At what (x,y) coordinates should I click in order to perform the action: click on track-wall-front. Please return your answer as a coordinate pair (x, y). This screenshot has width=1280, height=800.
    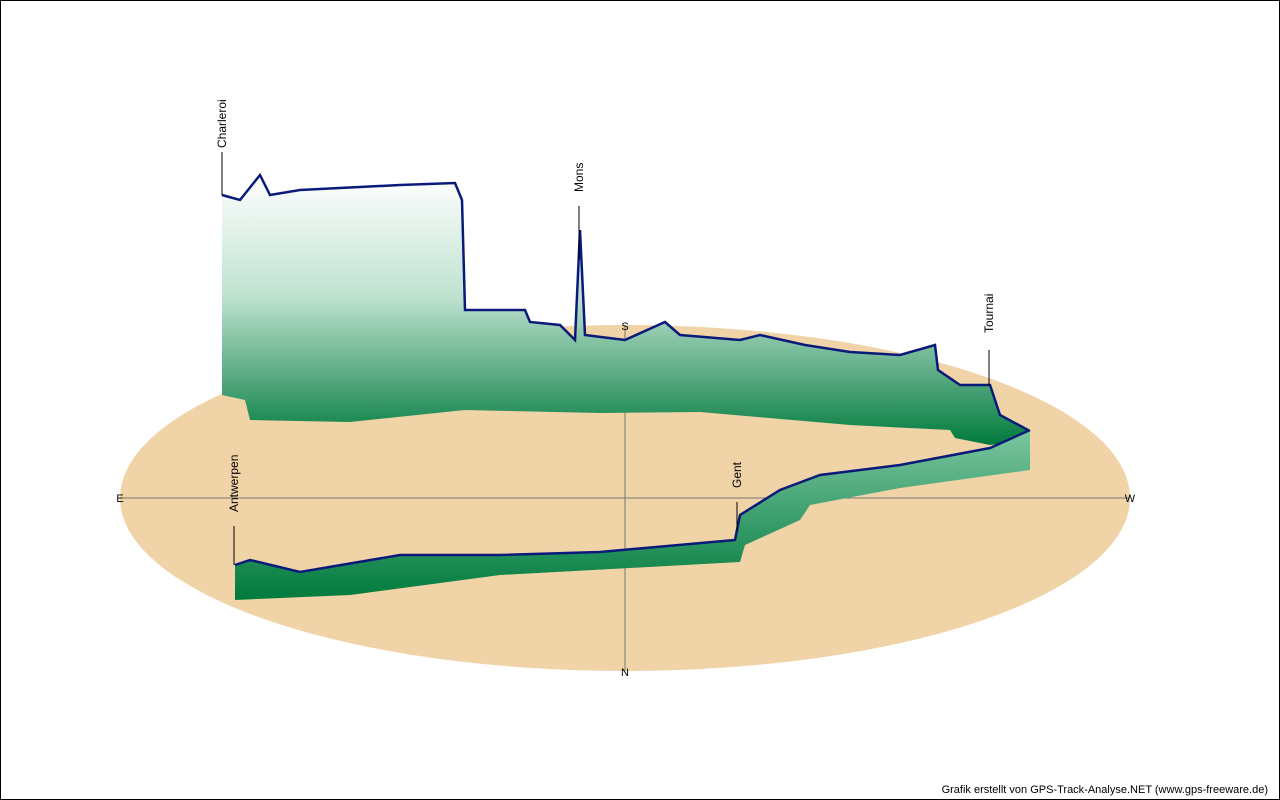
    Looking at the image, I should click on (632, 515).